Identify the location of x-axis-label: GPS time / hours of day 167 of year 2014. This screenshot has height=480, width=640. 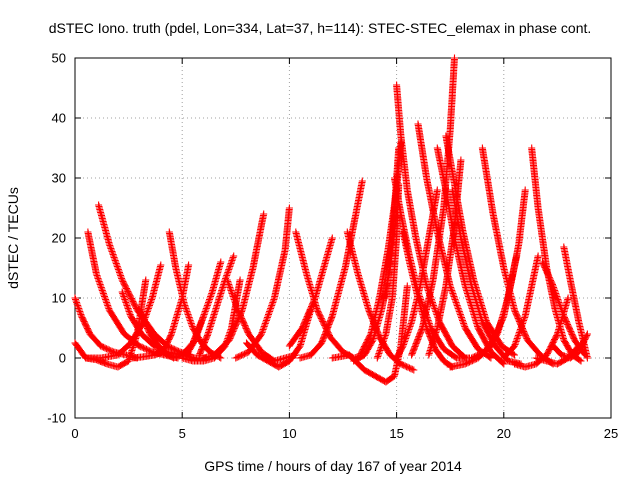
(333, 466).